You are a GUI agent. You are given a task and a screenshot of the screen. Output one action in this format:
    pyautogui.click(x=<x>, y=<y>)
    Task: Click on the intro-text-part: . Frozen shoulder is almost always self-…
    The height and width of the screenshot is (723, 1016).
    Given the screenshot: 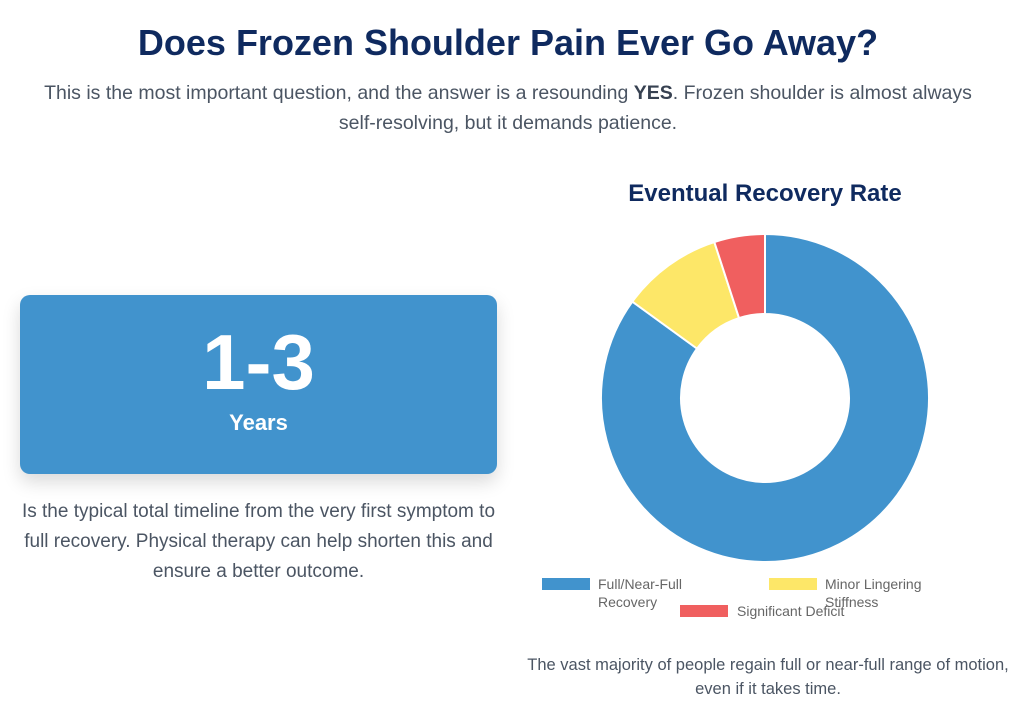 What is the action you would take?
    pyautogui.click(x=655, y=108)
    